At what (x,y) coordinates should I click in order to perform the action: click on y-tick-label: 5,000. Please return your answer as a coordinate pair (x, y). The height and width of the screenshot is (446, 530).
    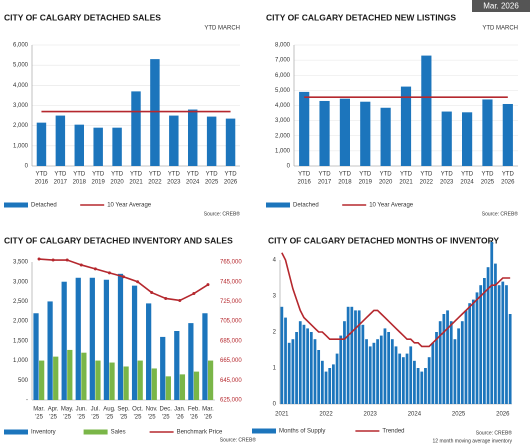
    Looking at the image, I should click on (21, 66).